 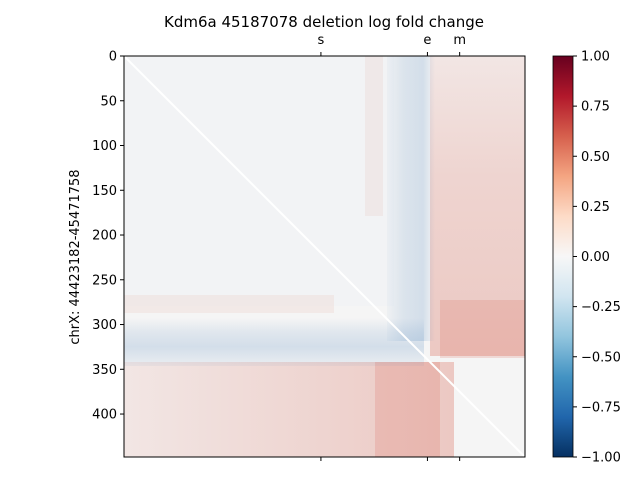 I want to click on chart-title: Kdm6a 45187078 deletion log fold change, so click(x=324, y=22).